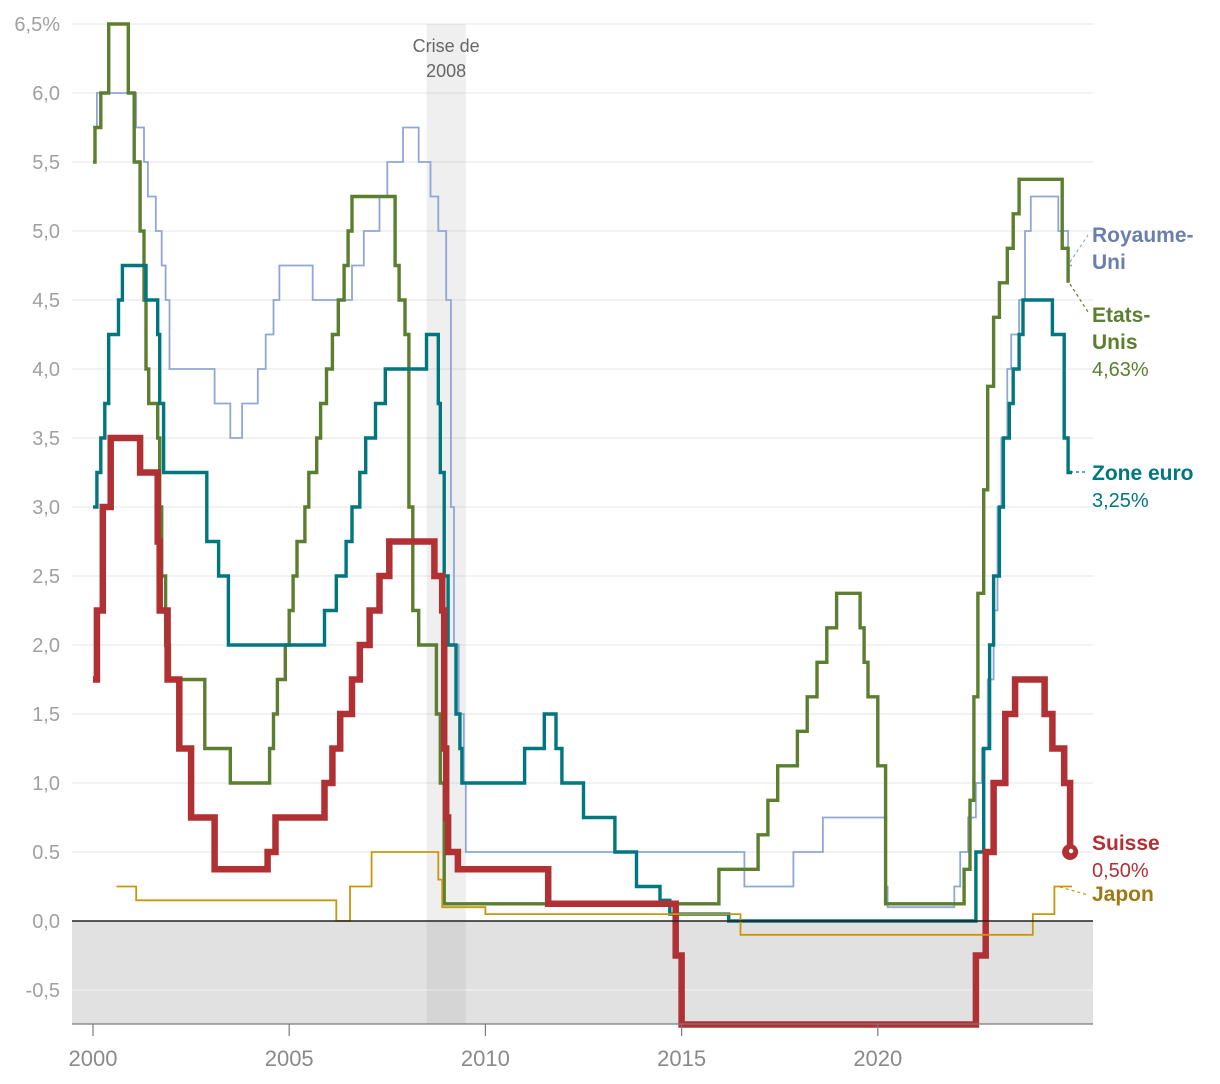 The width and height of the screenshot is (1220, 1084). Describe the element at coordinates (594, 893) in the screenshot. I see `series-line-japon` at that location.